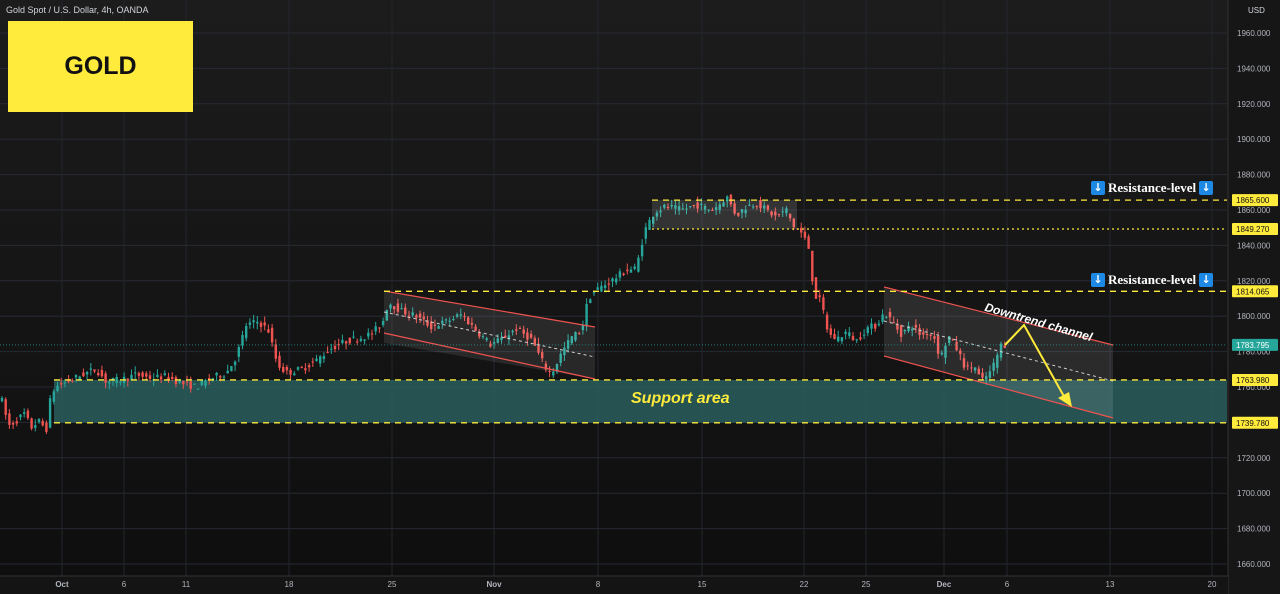 This screenshot has height=594, width=1280. Describe the element at coordinates (1206, 188) in the screenshot. I see `down-arrow-icon: ↓` at that location.